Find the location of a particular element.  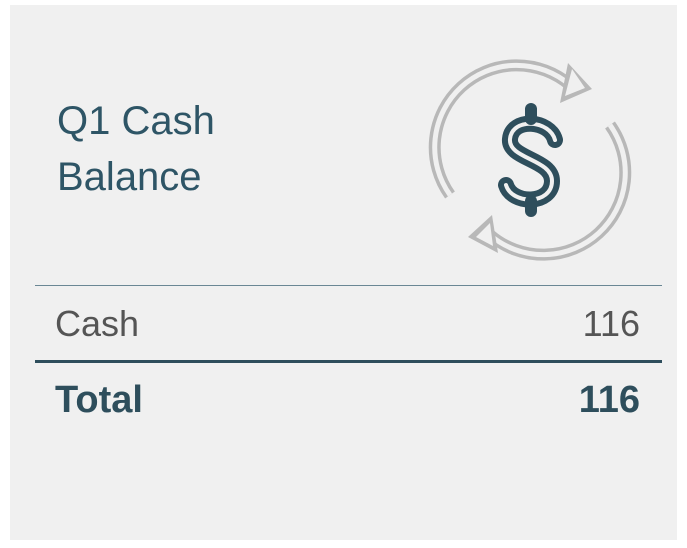

total-row: Total 116 is located at coordinates (347, 400).